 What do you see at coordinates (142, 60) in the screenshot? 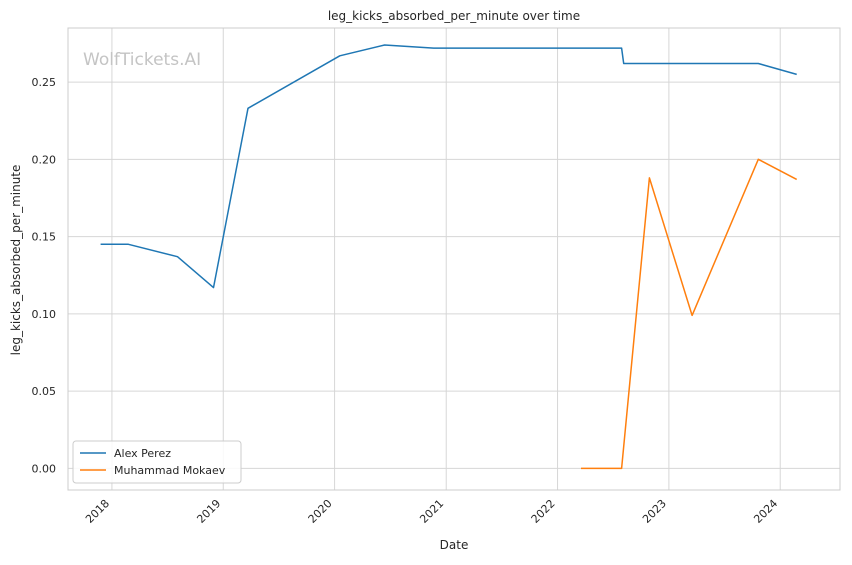
I see `watermark: WolfTickets.AI` at bounding box center [142, 60].